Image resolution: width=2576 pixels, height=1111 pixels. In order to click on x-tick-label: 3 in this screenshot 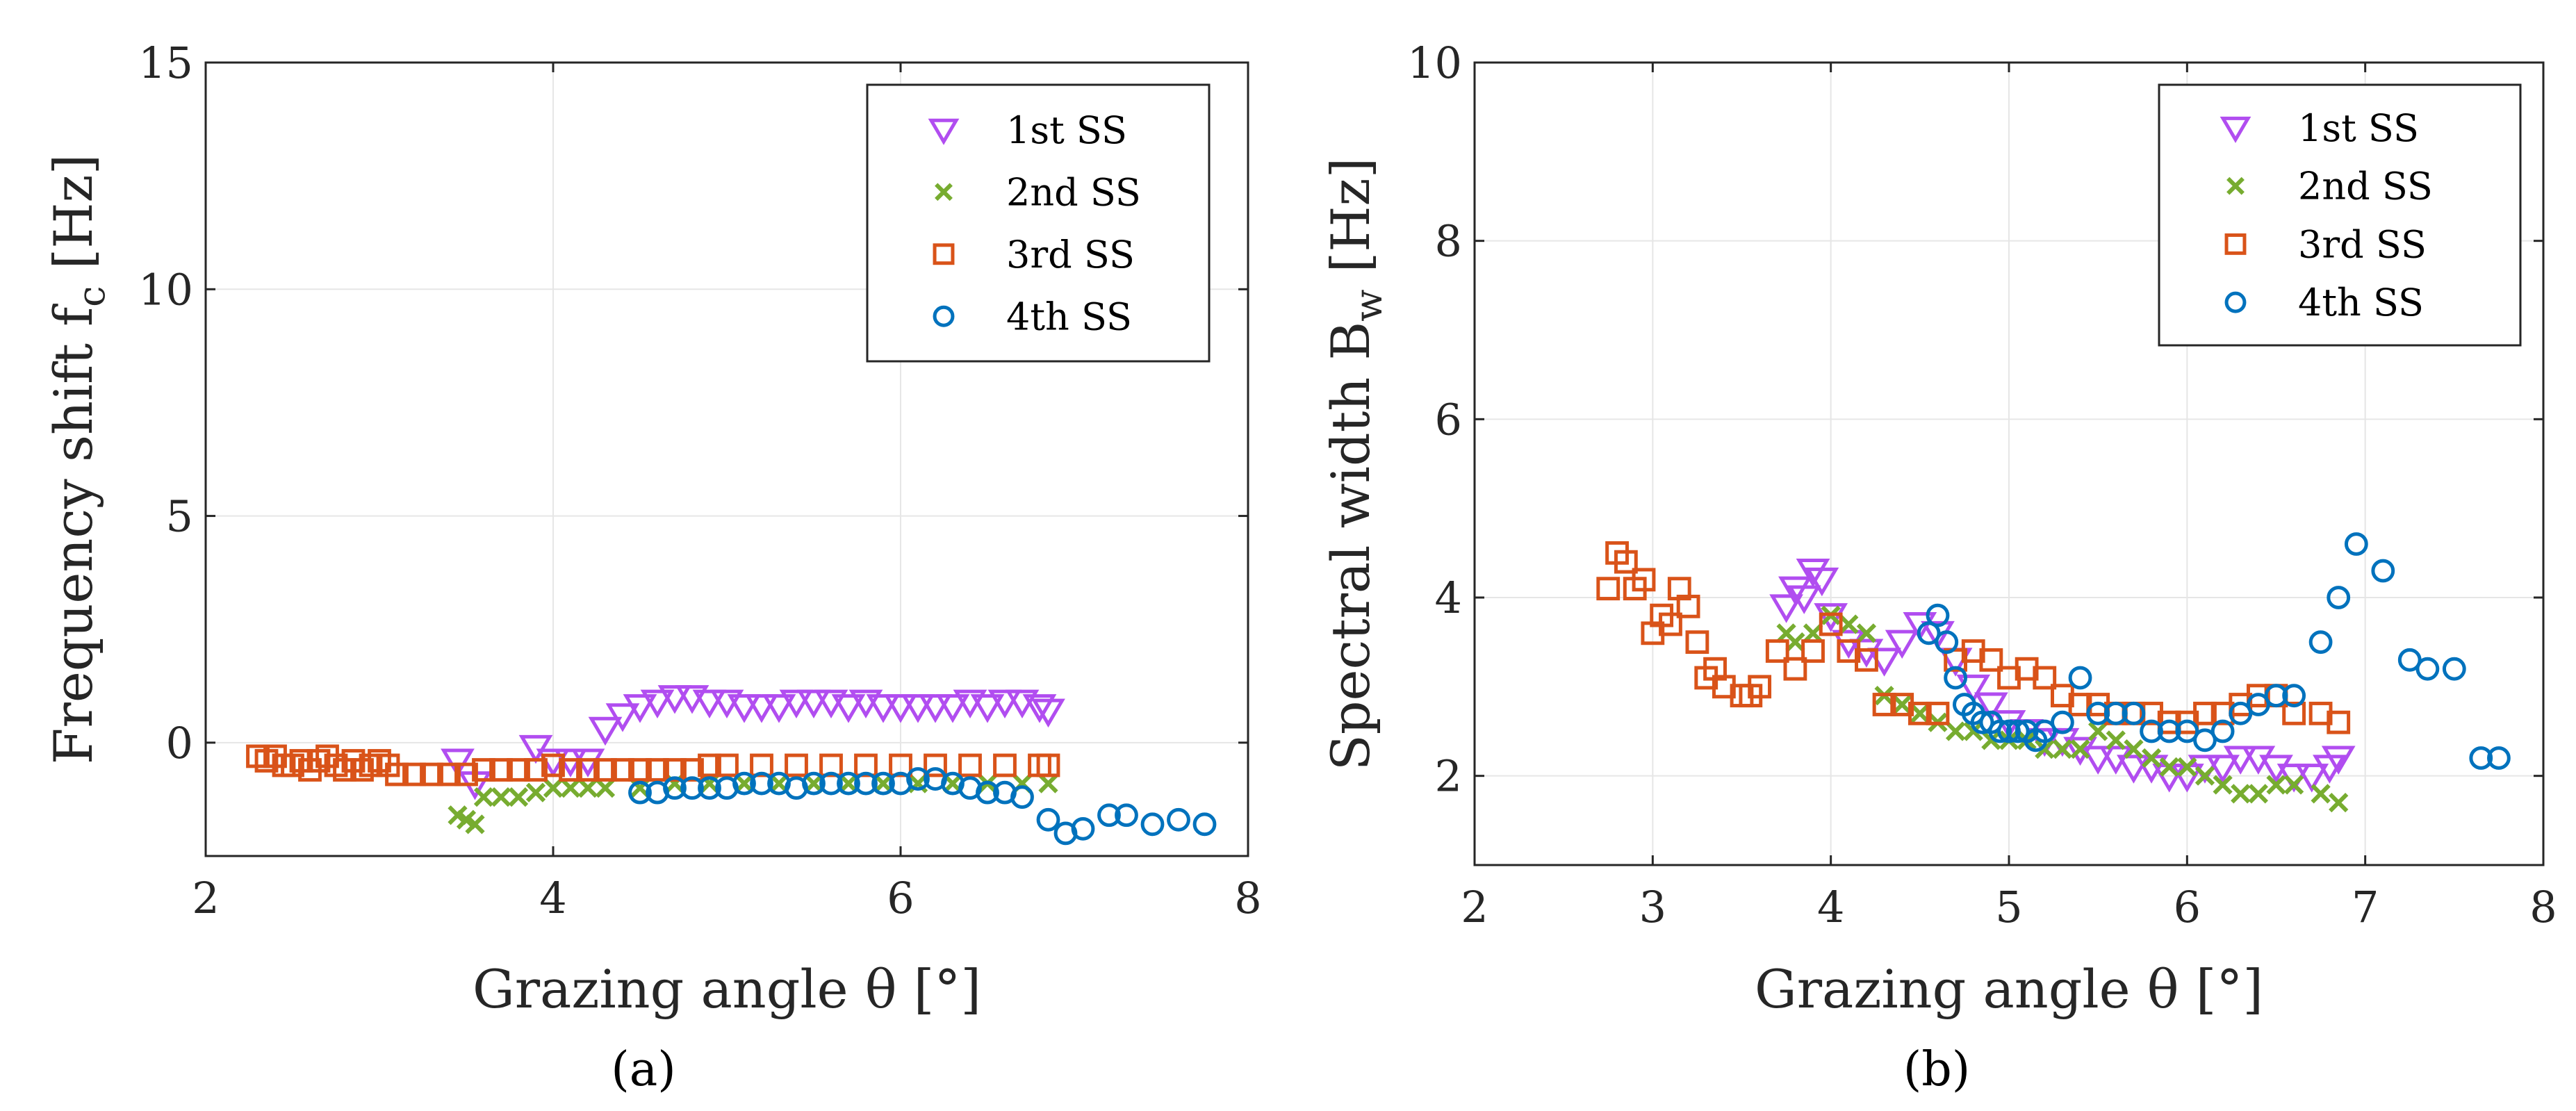, I will do `click(1652, 907)`.